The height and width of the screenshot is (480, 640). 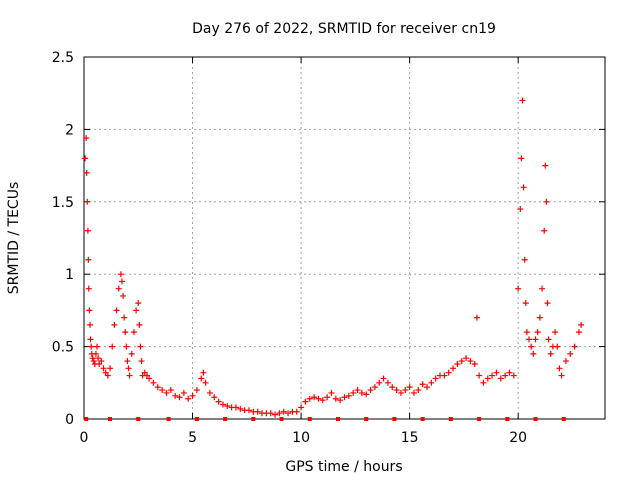 What do you see at coordinates (518, 438) in the screenshot?
I see `x-tick-label: 20` at bounding box center [518, 438].